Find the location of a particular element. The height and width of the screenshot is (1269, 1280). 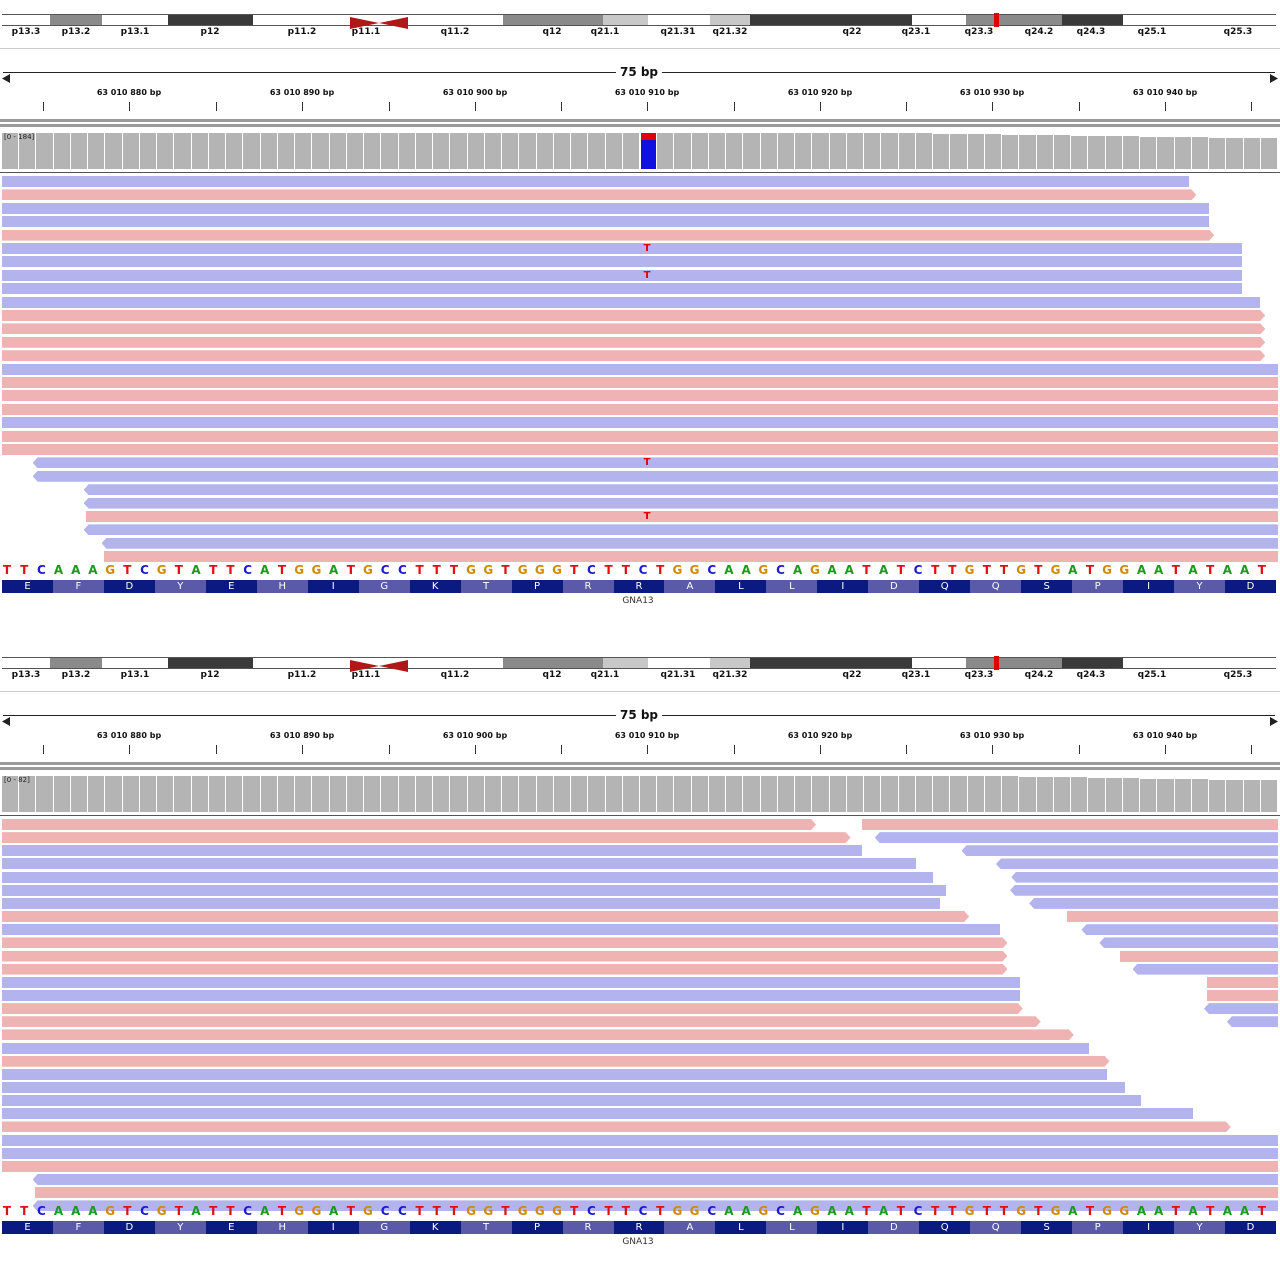

reference-base: A is located at coordinates (883, 1211).